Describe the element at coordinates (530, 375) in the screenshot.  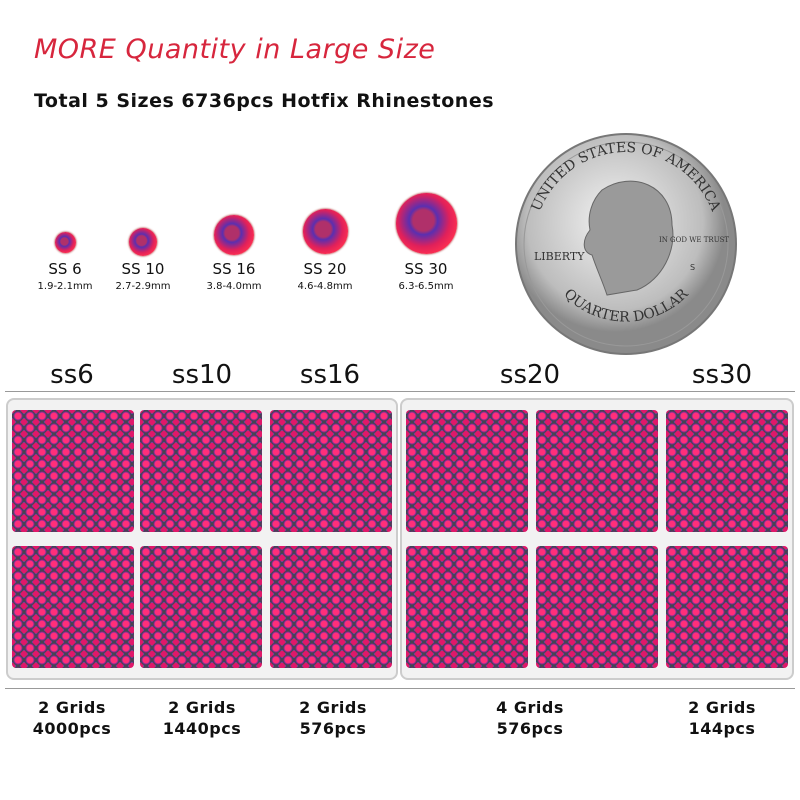
I see `column-header: ss20` at that location.